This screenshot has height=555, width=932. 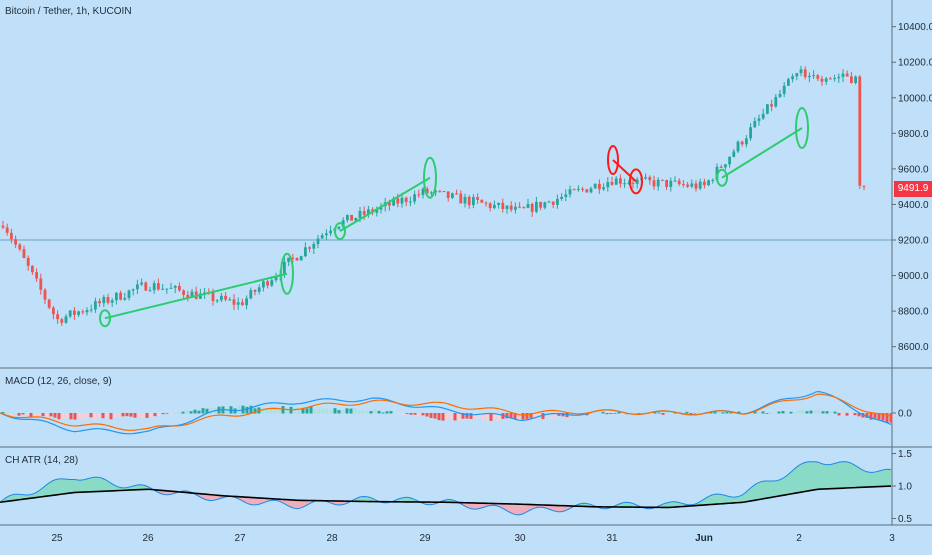 I want to click on price-tick-label: 10400.0, so click(x=915, y=27).